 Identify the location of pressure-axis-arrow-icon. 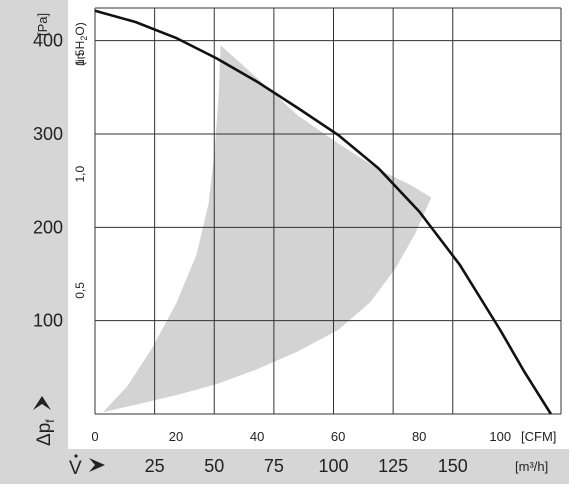
(42, 403).